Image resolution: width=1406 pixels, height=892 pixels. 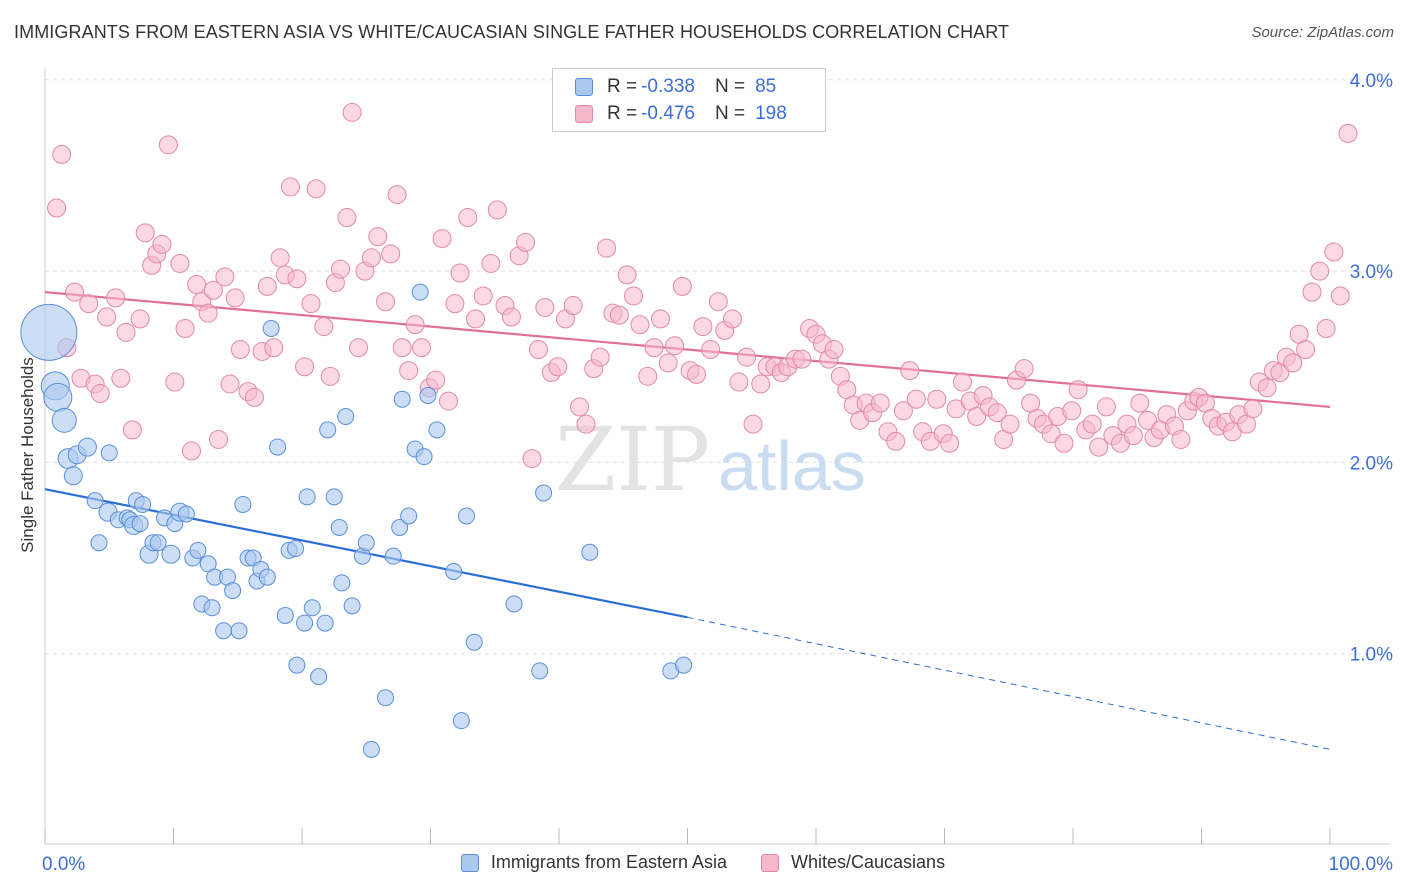 I want to click on legend-label: Immigrants from Eastern Asia, so click(x=608, y=862).